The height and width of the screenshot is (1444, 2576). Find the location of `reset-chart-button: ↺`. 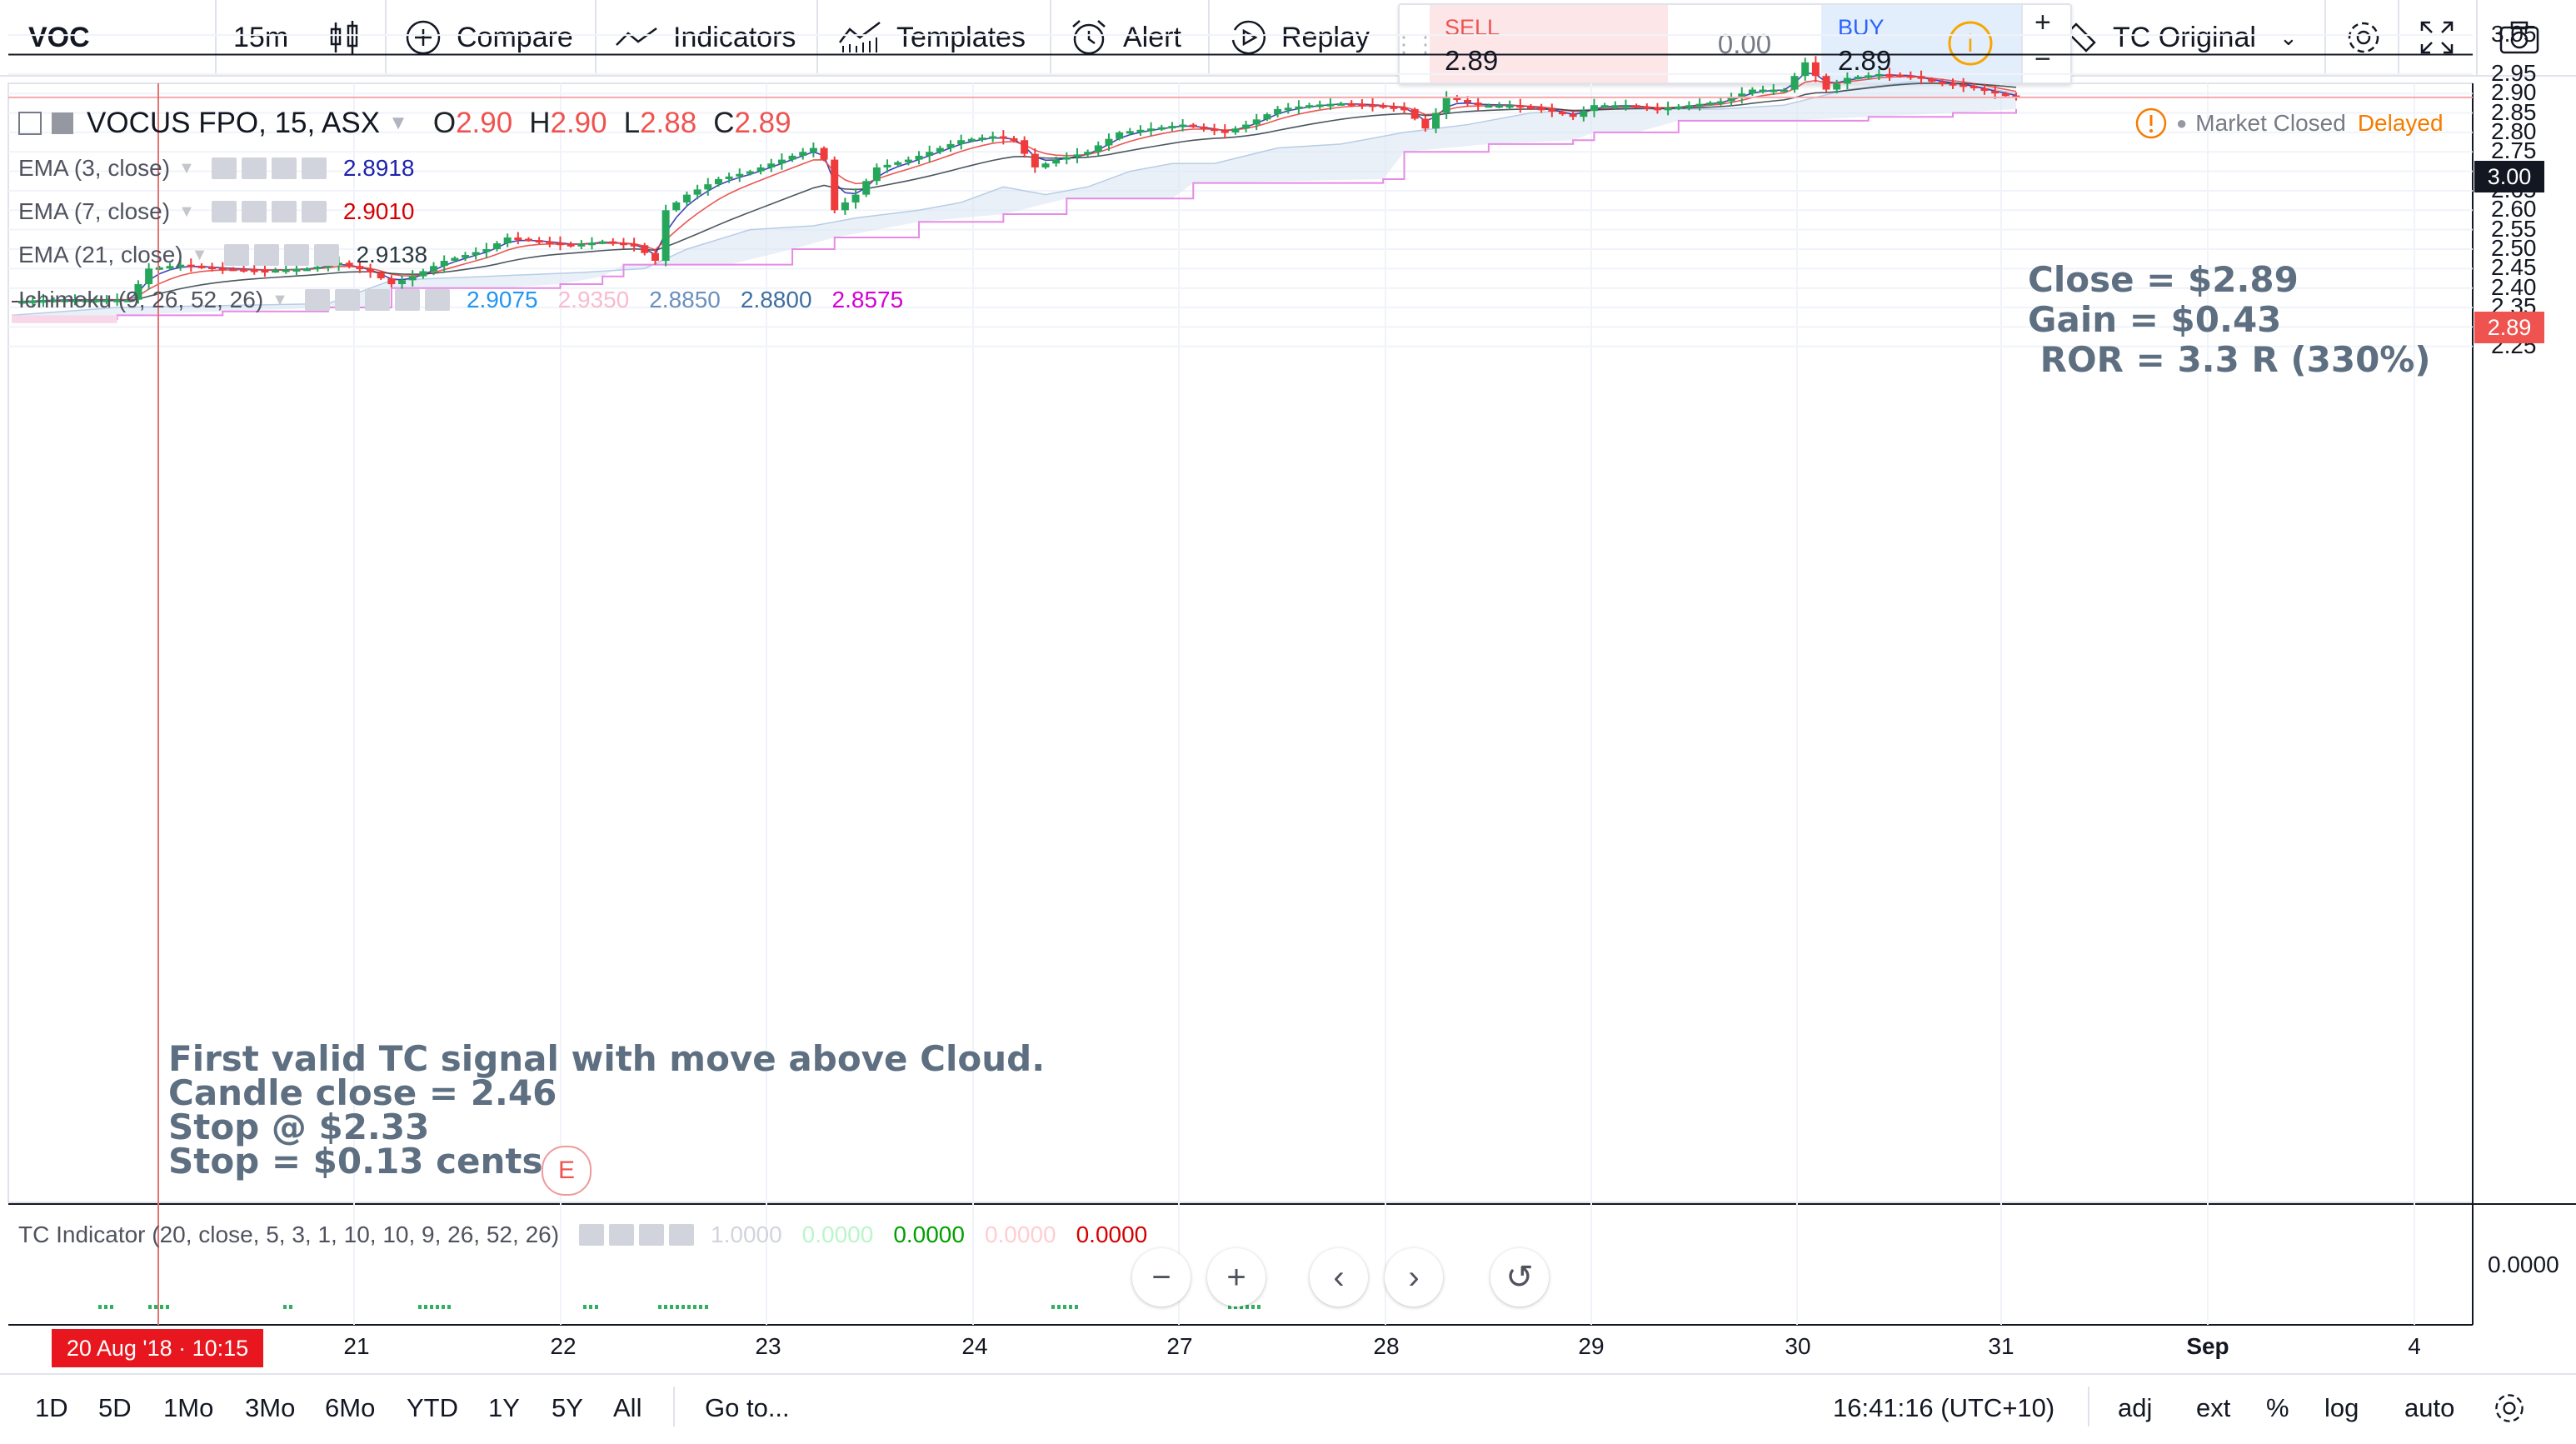

reset-chart-button: ↺ is located at coordinates (1519, 1277).